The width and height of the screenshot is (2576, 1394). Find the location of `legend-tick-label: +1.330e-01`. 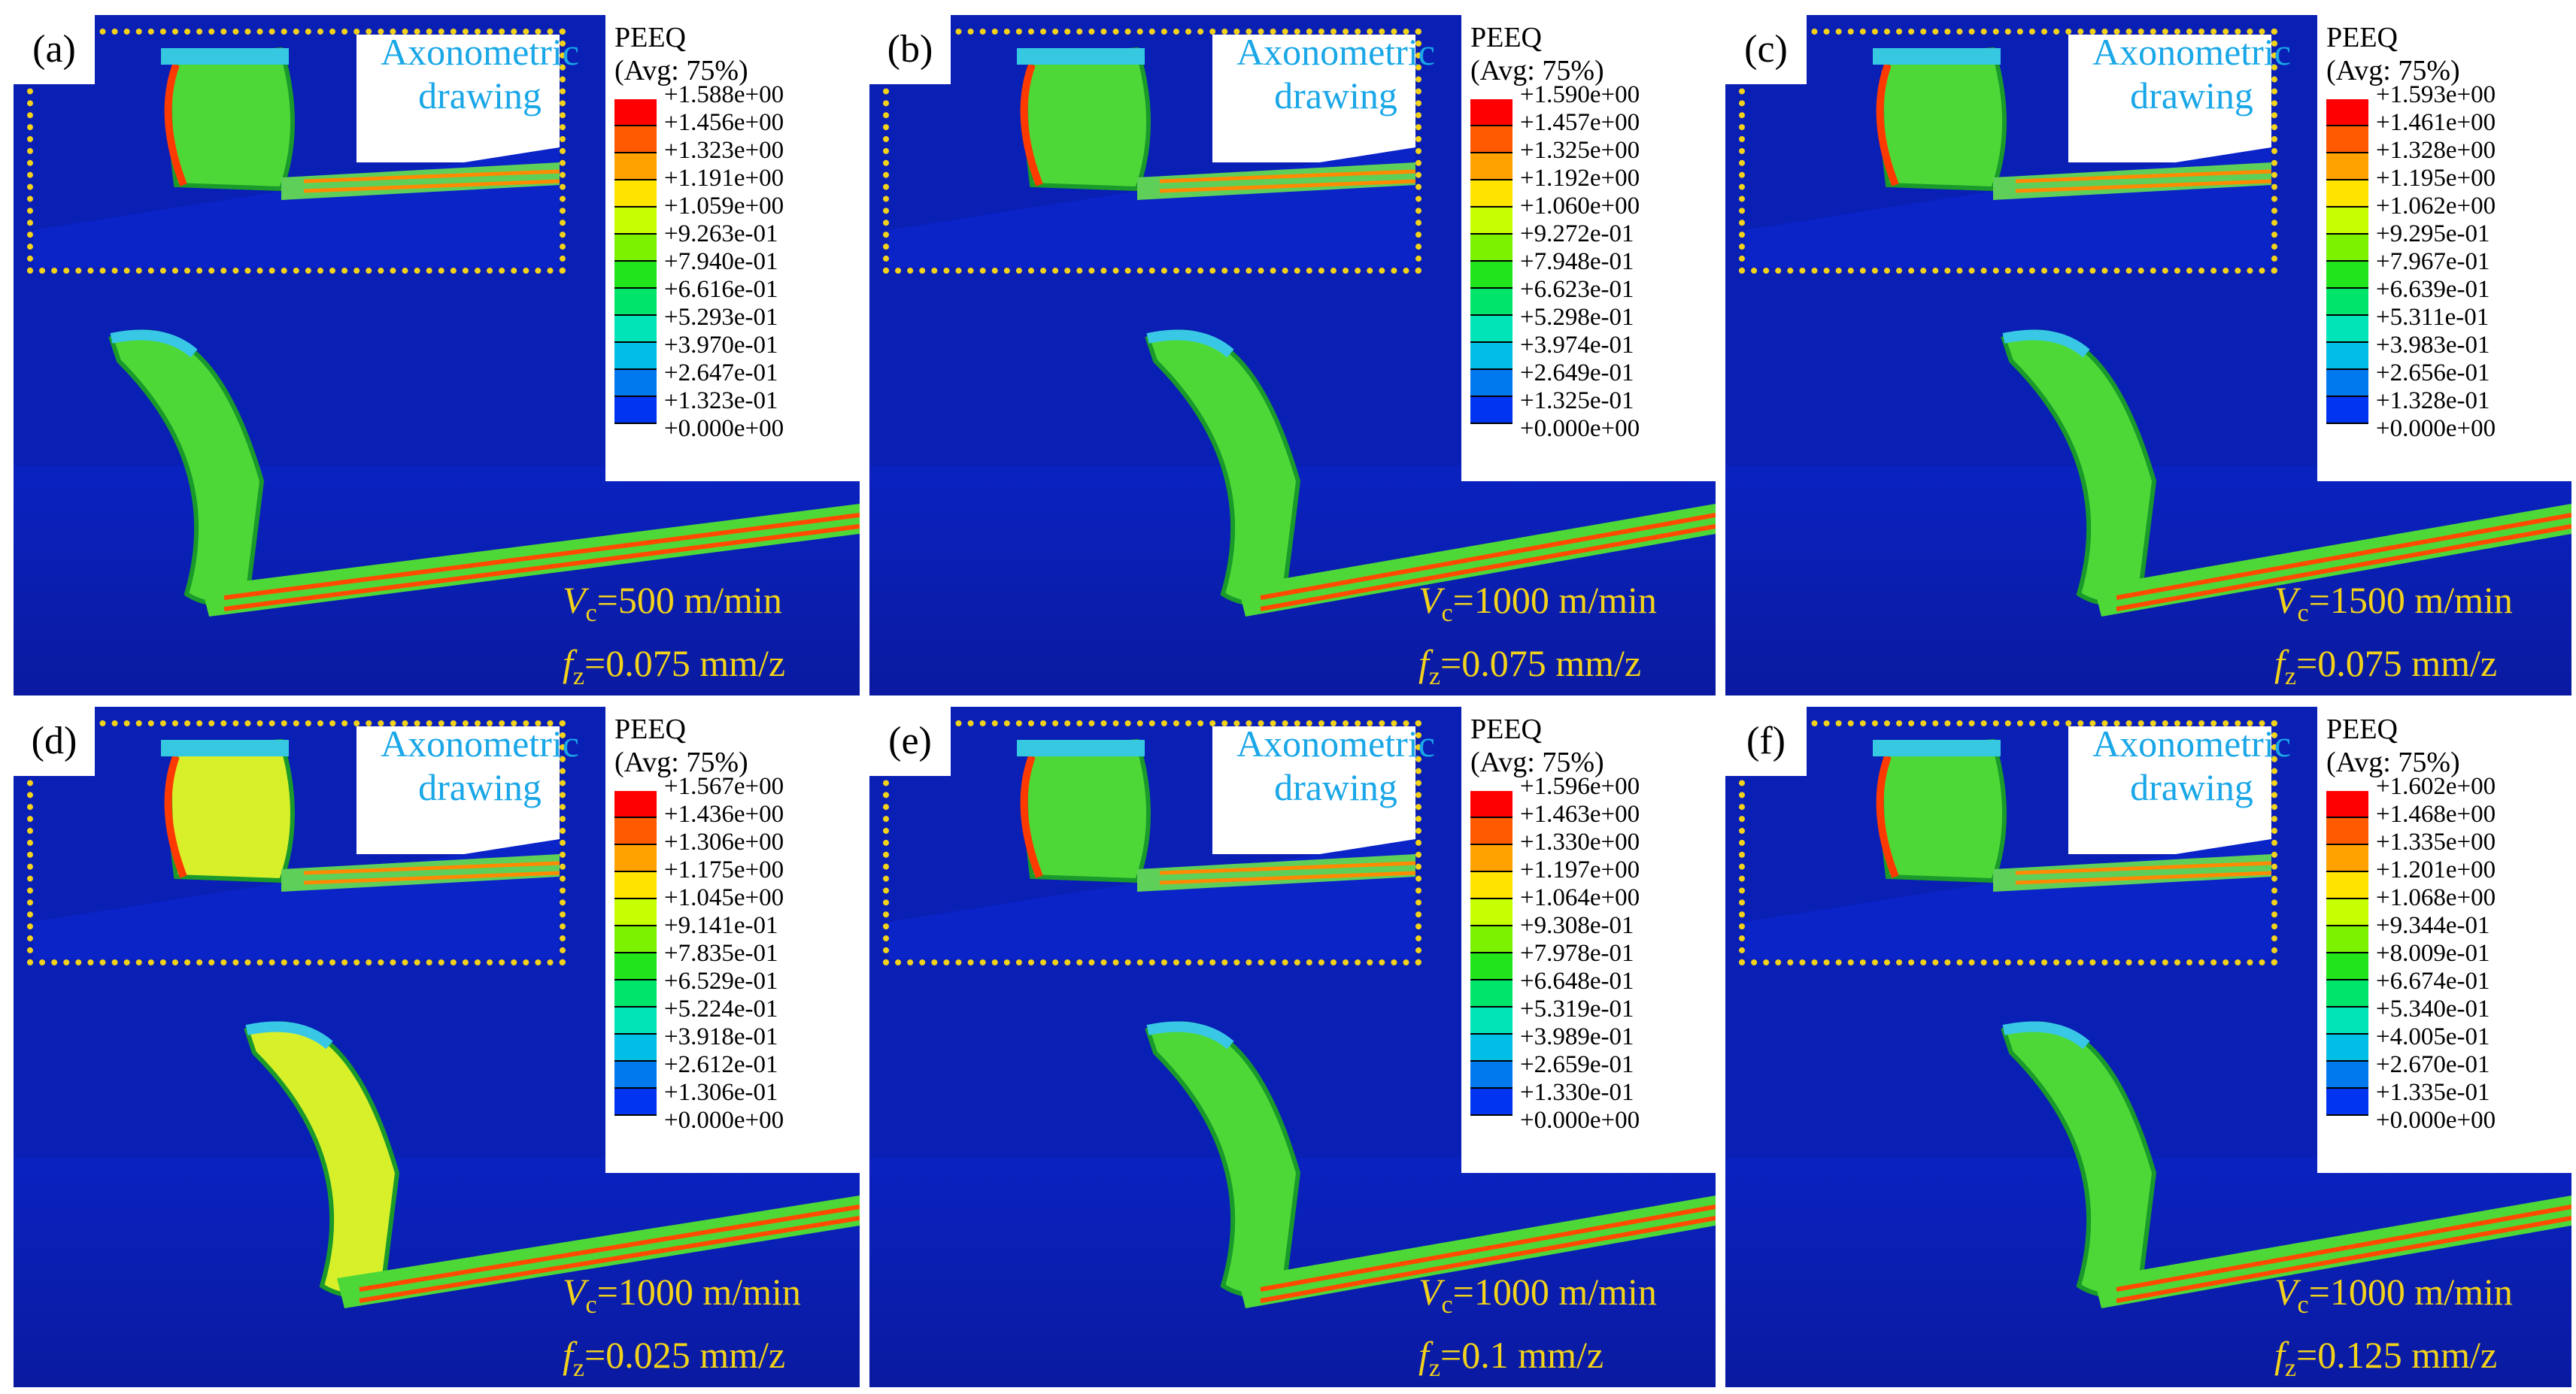

legend-tick-label: +1.330e-01 is located at coordinates (1577, 1092).